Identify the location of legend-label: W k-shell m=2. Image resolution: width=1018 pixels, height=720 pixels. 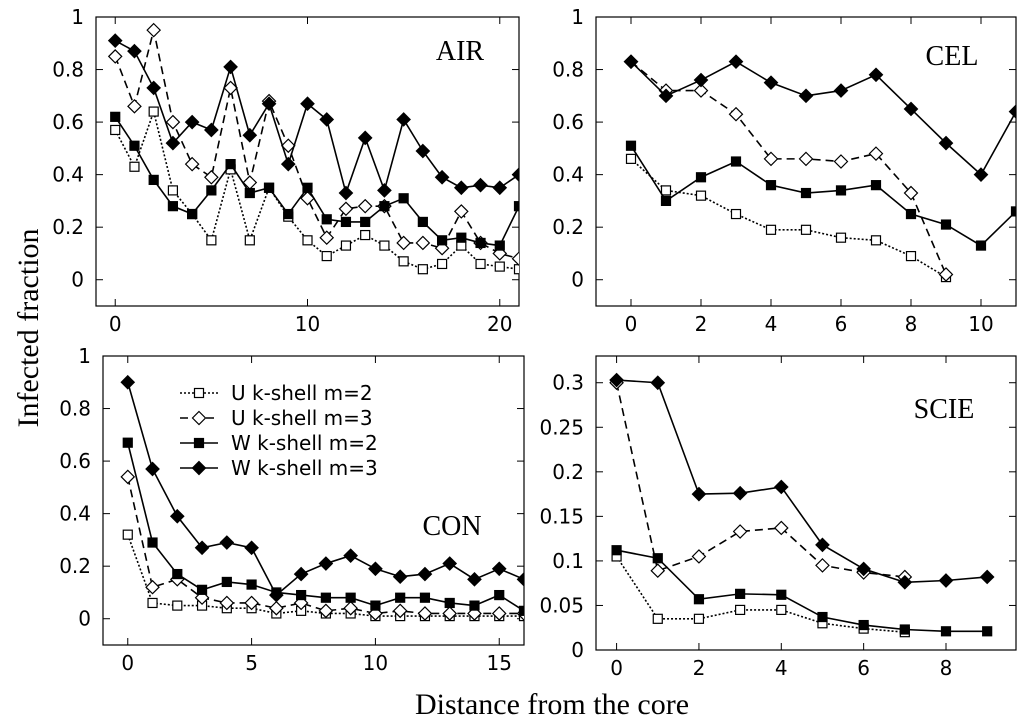
(304, 443).